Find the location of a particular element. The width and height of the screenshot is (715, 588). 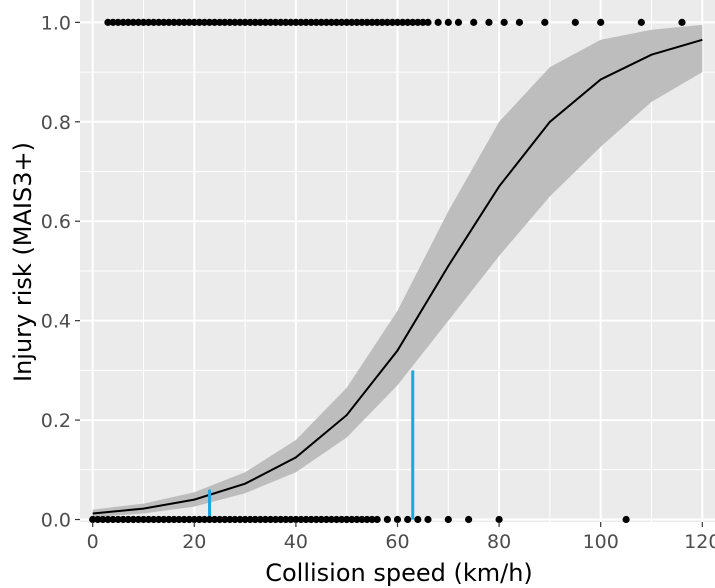

y-axis-ticks: 0.0 0.2 0.4 0.6 0.8 1.0 is located at coordinates (60, 272).